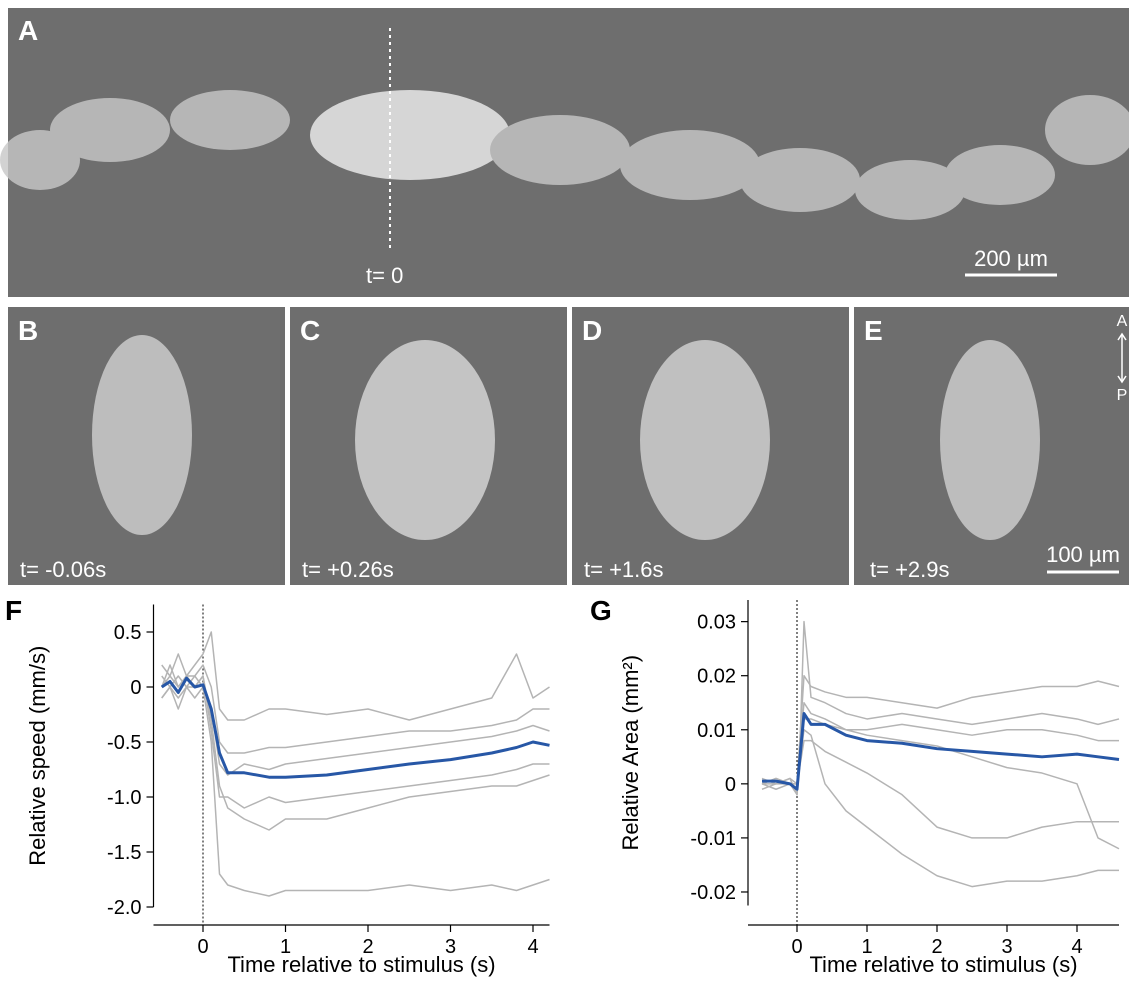 Image resolution: width=1129 pixels, height=984 pixels. What do you see at coordinates (124, 743) in the screenshot?
I see `y-tick-label: -0.5` at bounding box center [124, 743].